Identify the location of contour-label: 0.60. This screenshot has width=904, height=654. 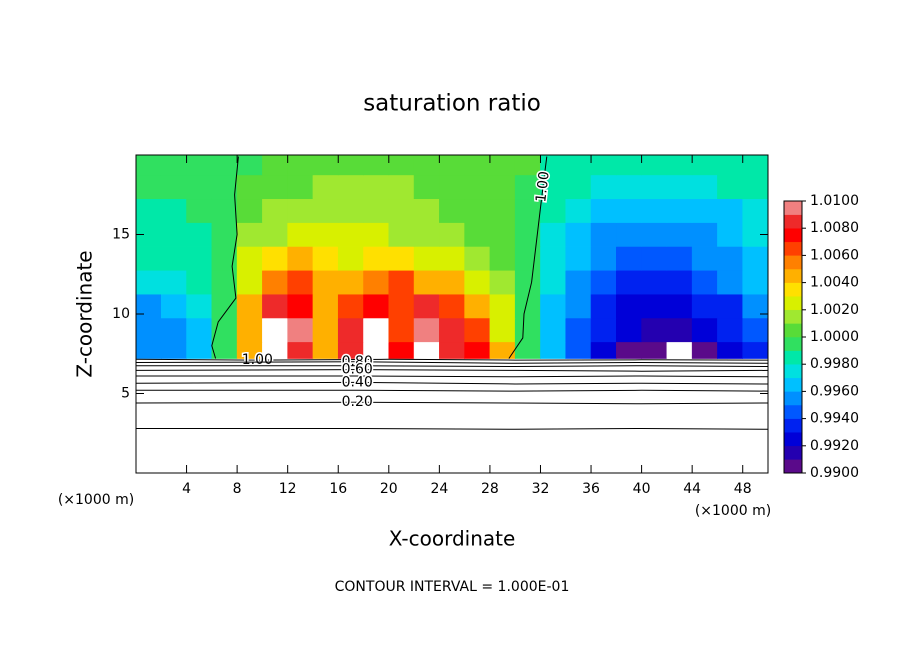
(357, 370).